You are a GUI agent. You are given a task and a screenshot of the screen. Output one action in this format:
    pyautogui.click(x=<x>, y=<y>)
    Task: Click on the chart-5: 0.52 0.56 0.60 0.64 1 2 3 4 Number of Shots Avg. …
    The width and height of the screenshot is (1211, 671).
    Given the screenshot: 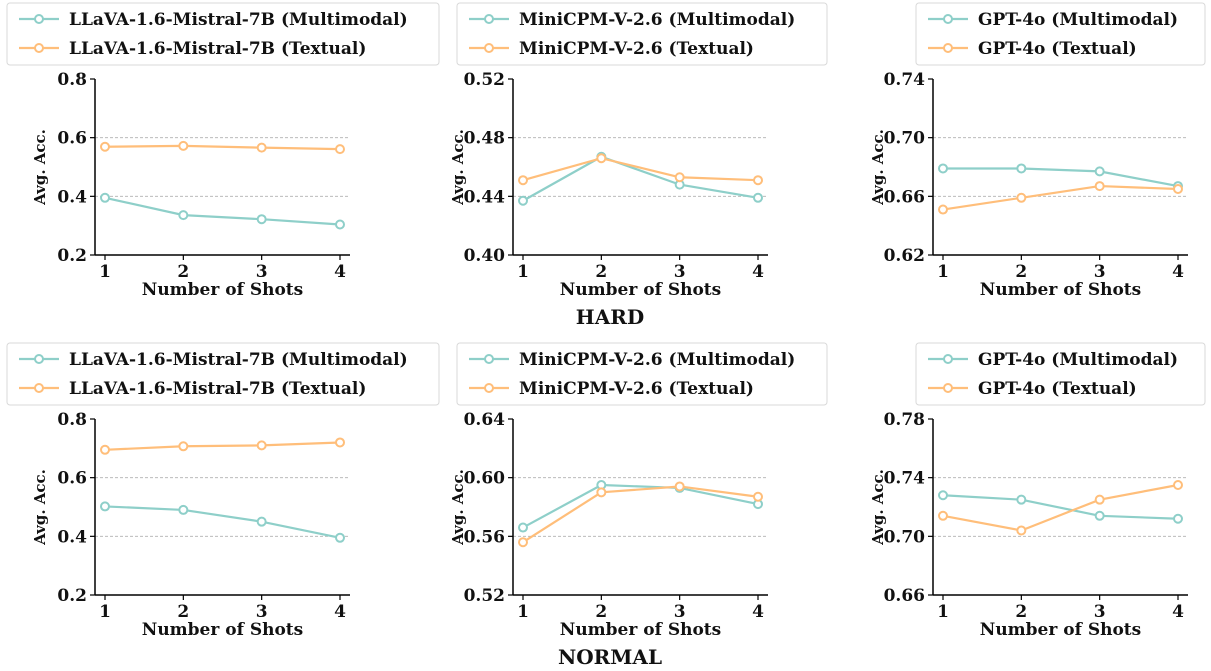 What is the action you would take?
    pyautogui.click(x=638, y=491)
    